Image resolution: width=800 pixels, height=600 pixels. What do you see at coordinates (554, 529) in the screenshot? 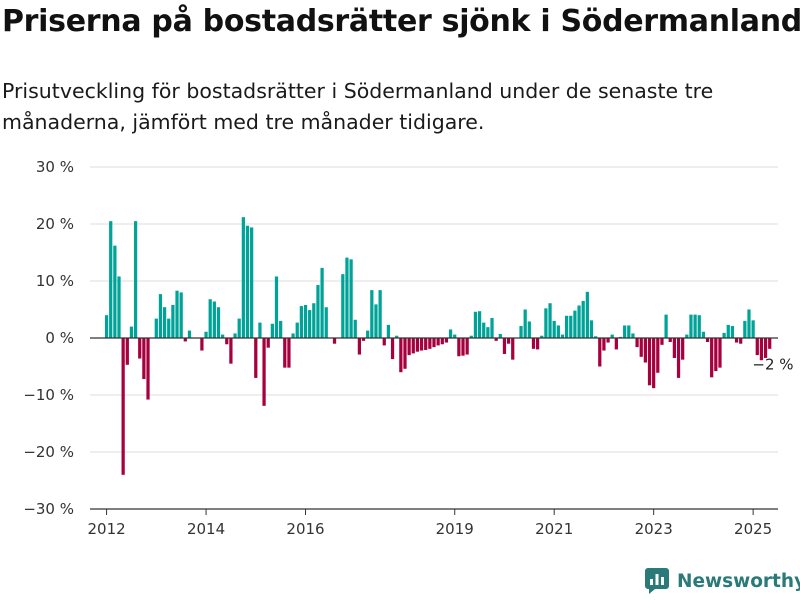
I see `x-tick-label: 2021` at bounding box center [554, 529].